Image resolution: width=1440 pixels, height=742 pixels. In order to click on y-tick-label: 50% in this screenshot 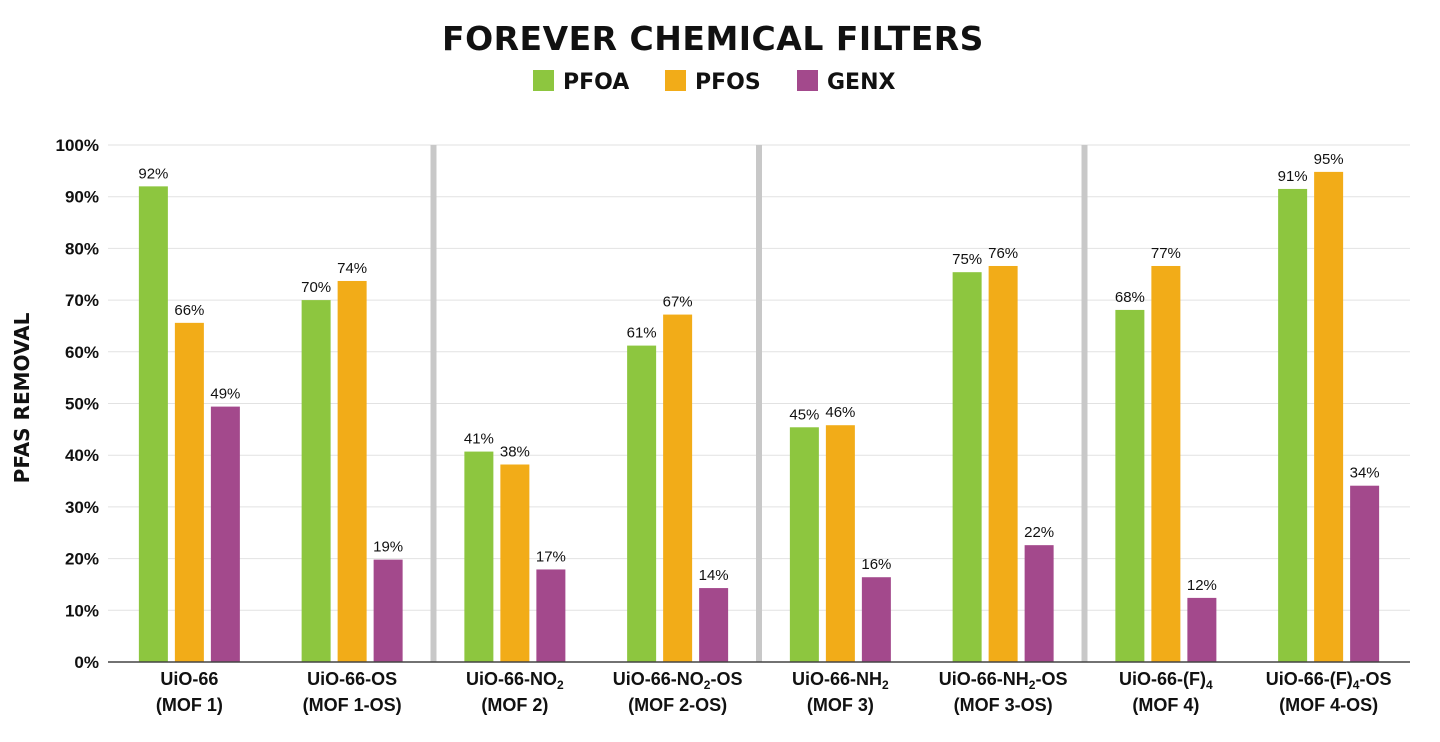, I will do `click(82, 404)`.